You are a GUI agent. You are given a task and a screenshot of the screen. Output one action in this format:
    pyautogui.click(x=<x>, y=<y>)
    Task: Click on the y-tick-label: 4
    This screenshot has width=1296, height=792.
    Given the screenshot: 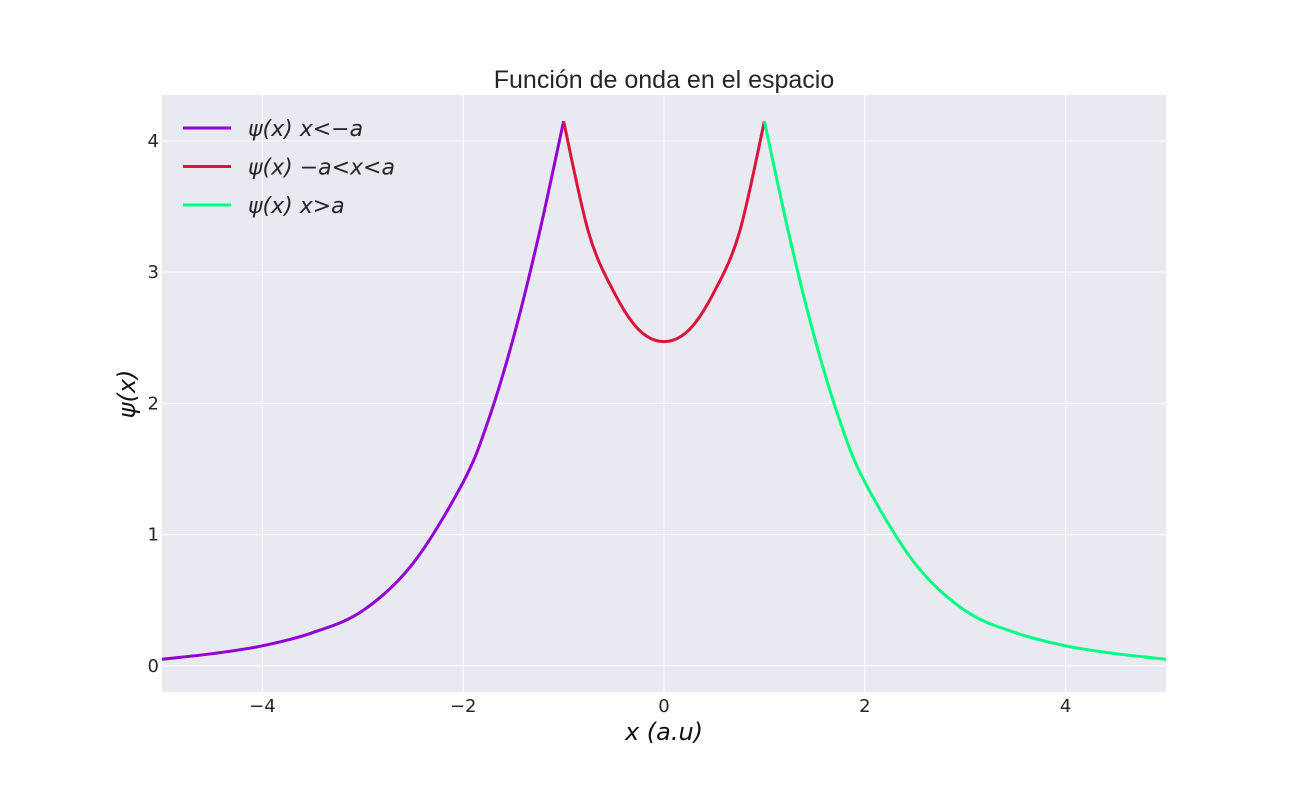 What is the action you would take?
    pyautogui.click(x=153, y=141)
    